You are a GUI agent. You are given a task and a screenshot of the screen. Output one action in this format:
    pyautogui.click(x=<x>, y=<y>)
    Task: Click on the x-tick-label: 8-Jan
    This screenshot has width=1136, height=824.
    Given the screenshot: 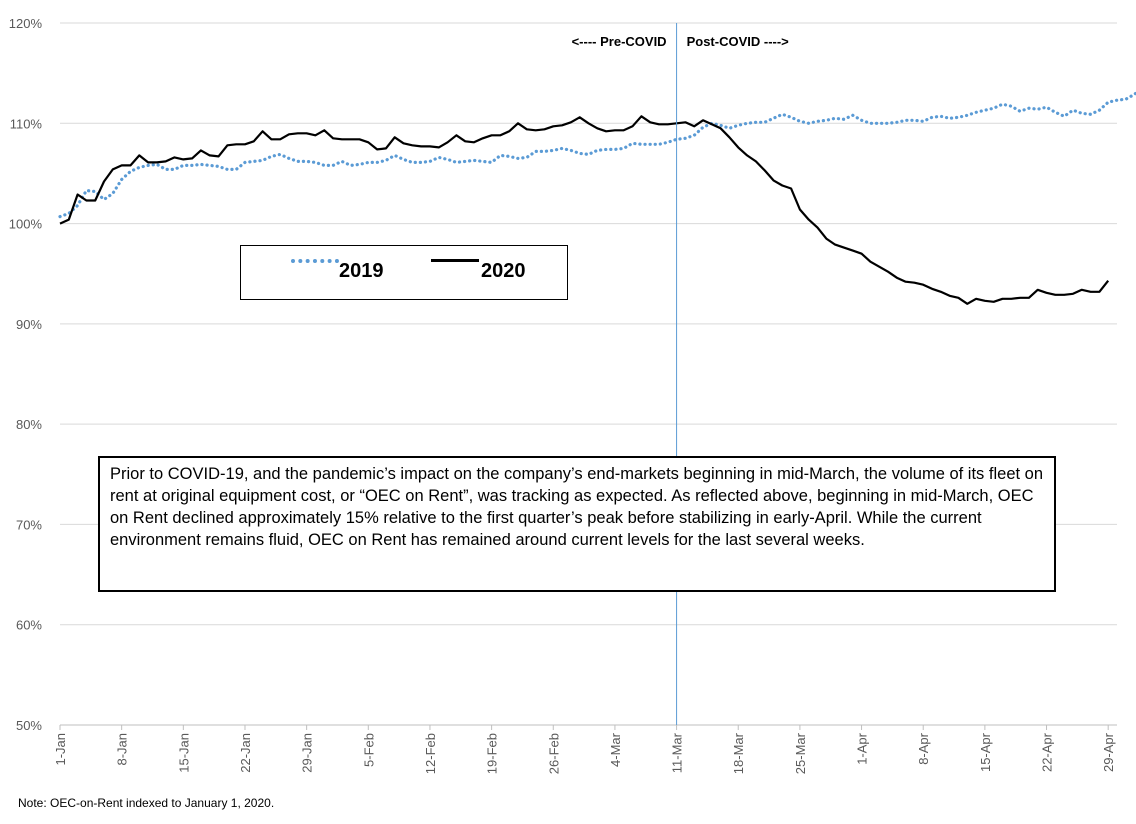 What is the action you would take?
    pyautogui.click(x=122, y=749)
    